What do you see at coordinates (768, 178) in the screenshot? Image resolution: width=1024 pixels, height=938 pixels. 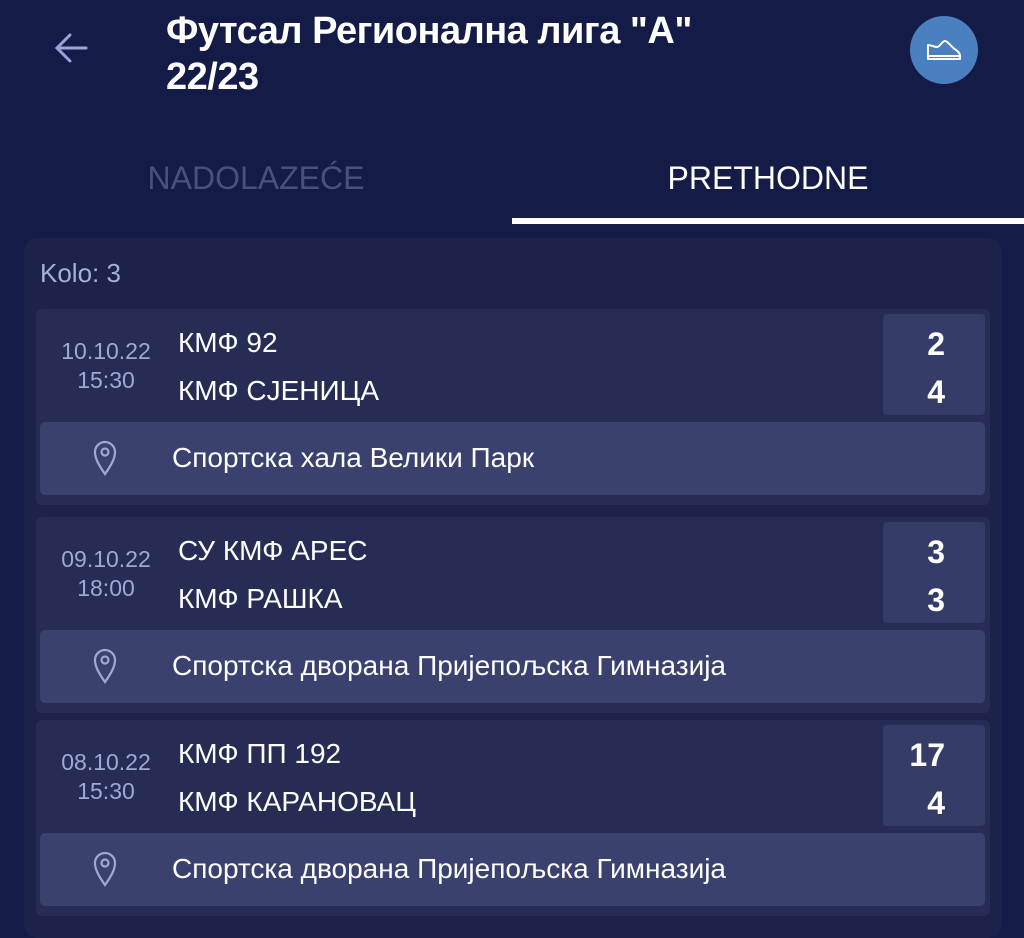 I see `tab-previous: PRETHODNE` at bounding box center [768, 178].